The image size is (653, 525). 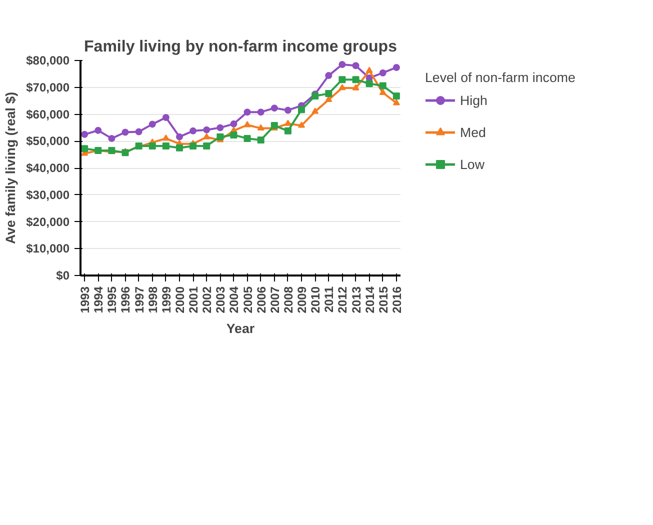 I want to click on x-tick-label: 2014, so click(x=369, y=300).